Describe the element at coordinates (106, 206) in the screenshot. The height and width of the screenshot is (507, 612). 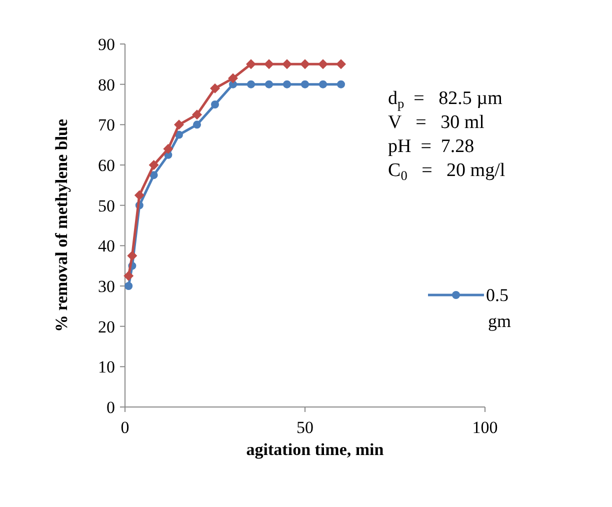
I see `y-tick-label: 50` at that location.